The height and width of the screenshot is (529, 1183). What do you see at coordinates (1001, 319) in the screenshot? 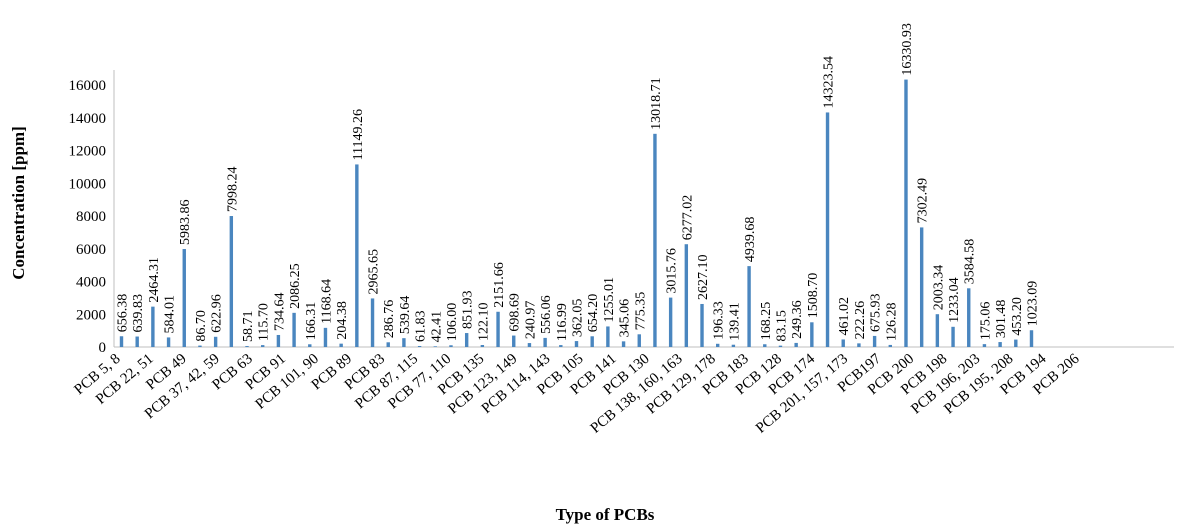
I see `bar-value-label: 301.48` at bounding box center [1001, 319].